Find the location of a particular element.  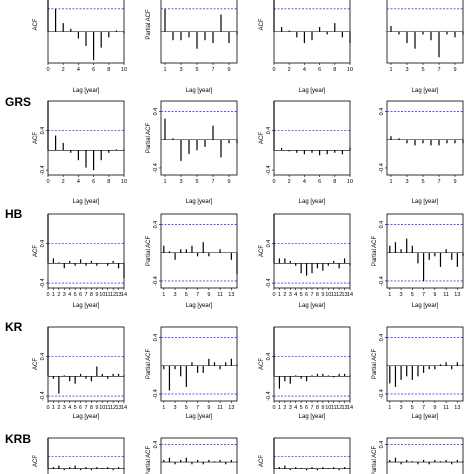

acf-panel-r1c2: -0.4 0.4 0 2 4 6 8 10 ACF is located at coordinates (306, 142).